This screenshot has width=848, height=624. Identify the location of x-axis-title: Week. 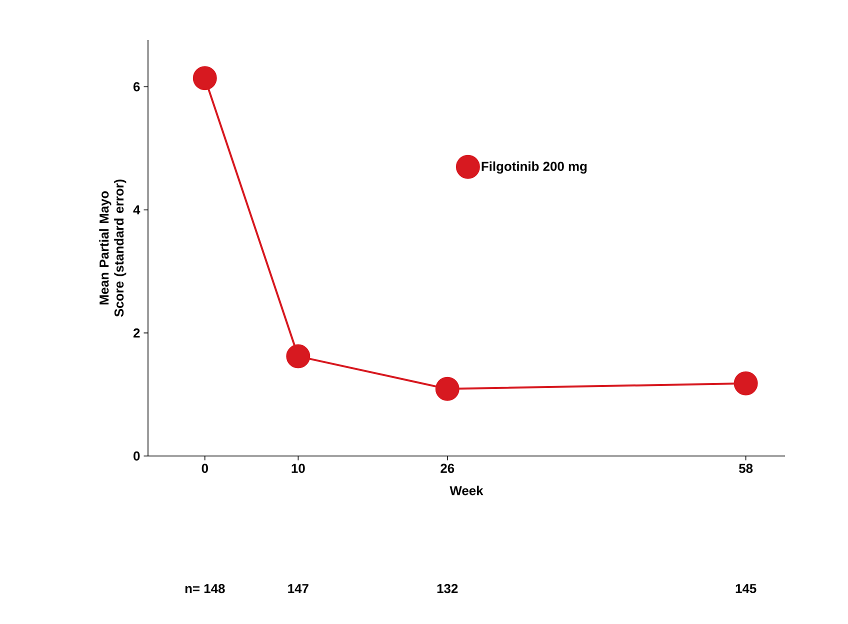
(467, 491).